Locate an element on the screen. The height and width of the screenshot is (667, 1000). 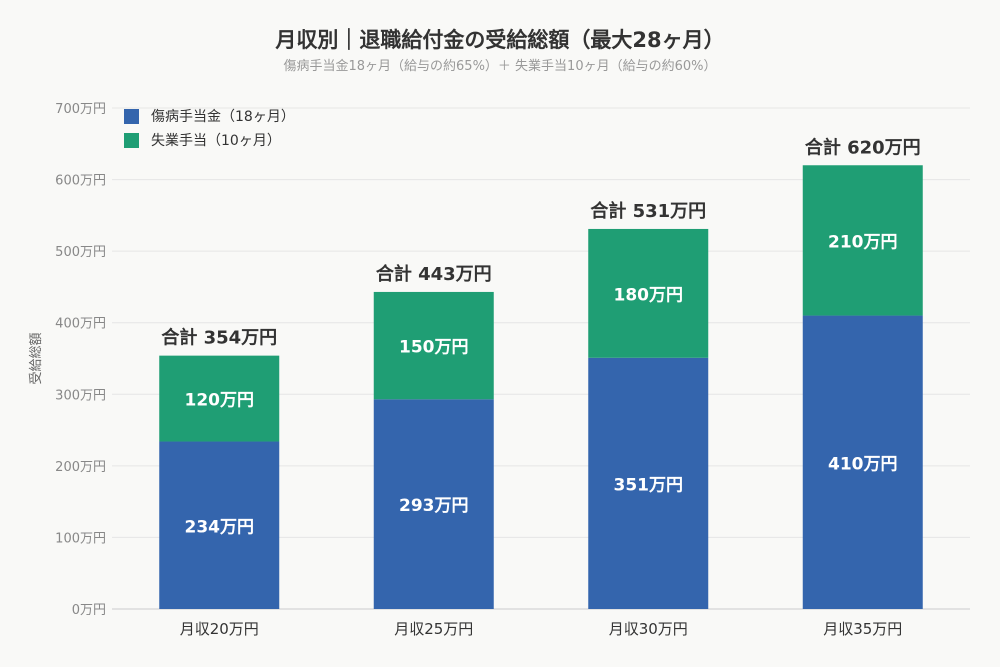
x-tick-label: 月収35万円 is located at coordinates (862, 629).